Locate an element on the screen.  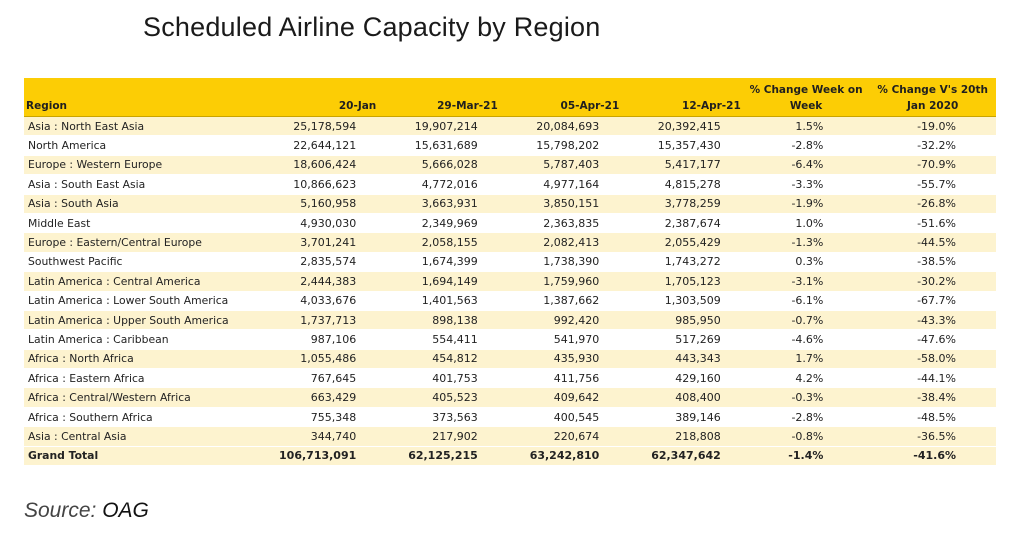
cell-29-mar-21: 554,411 is located at coordinates (439, 339).